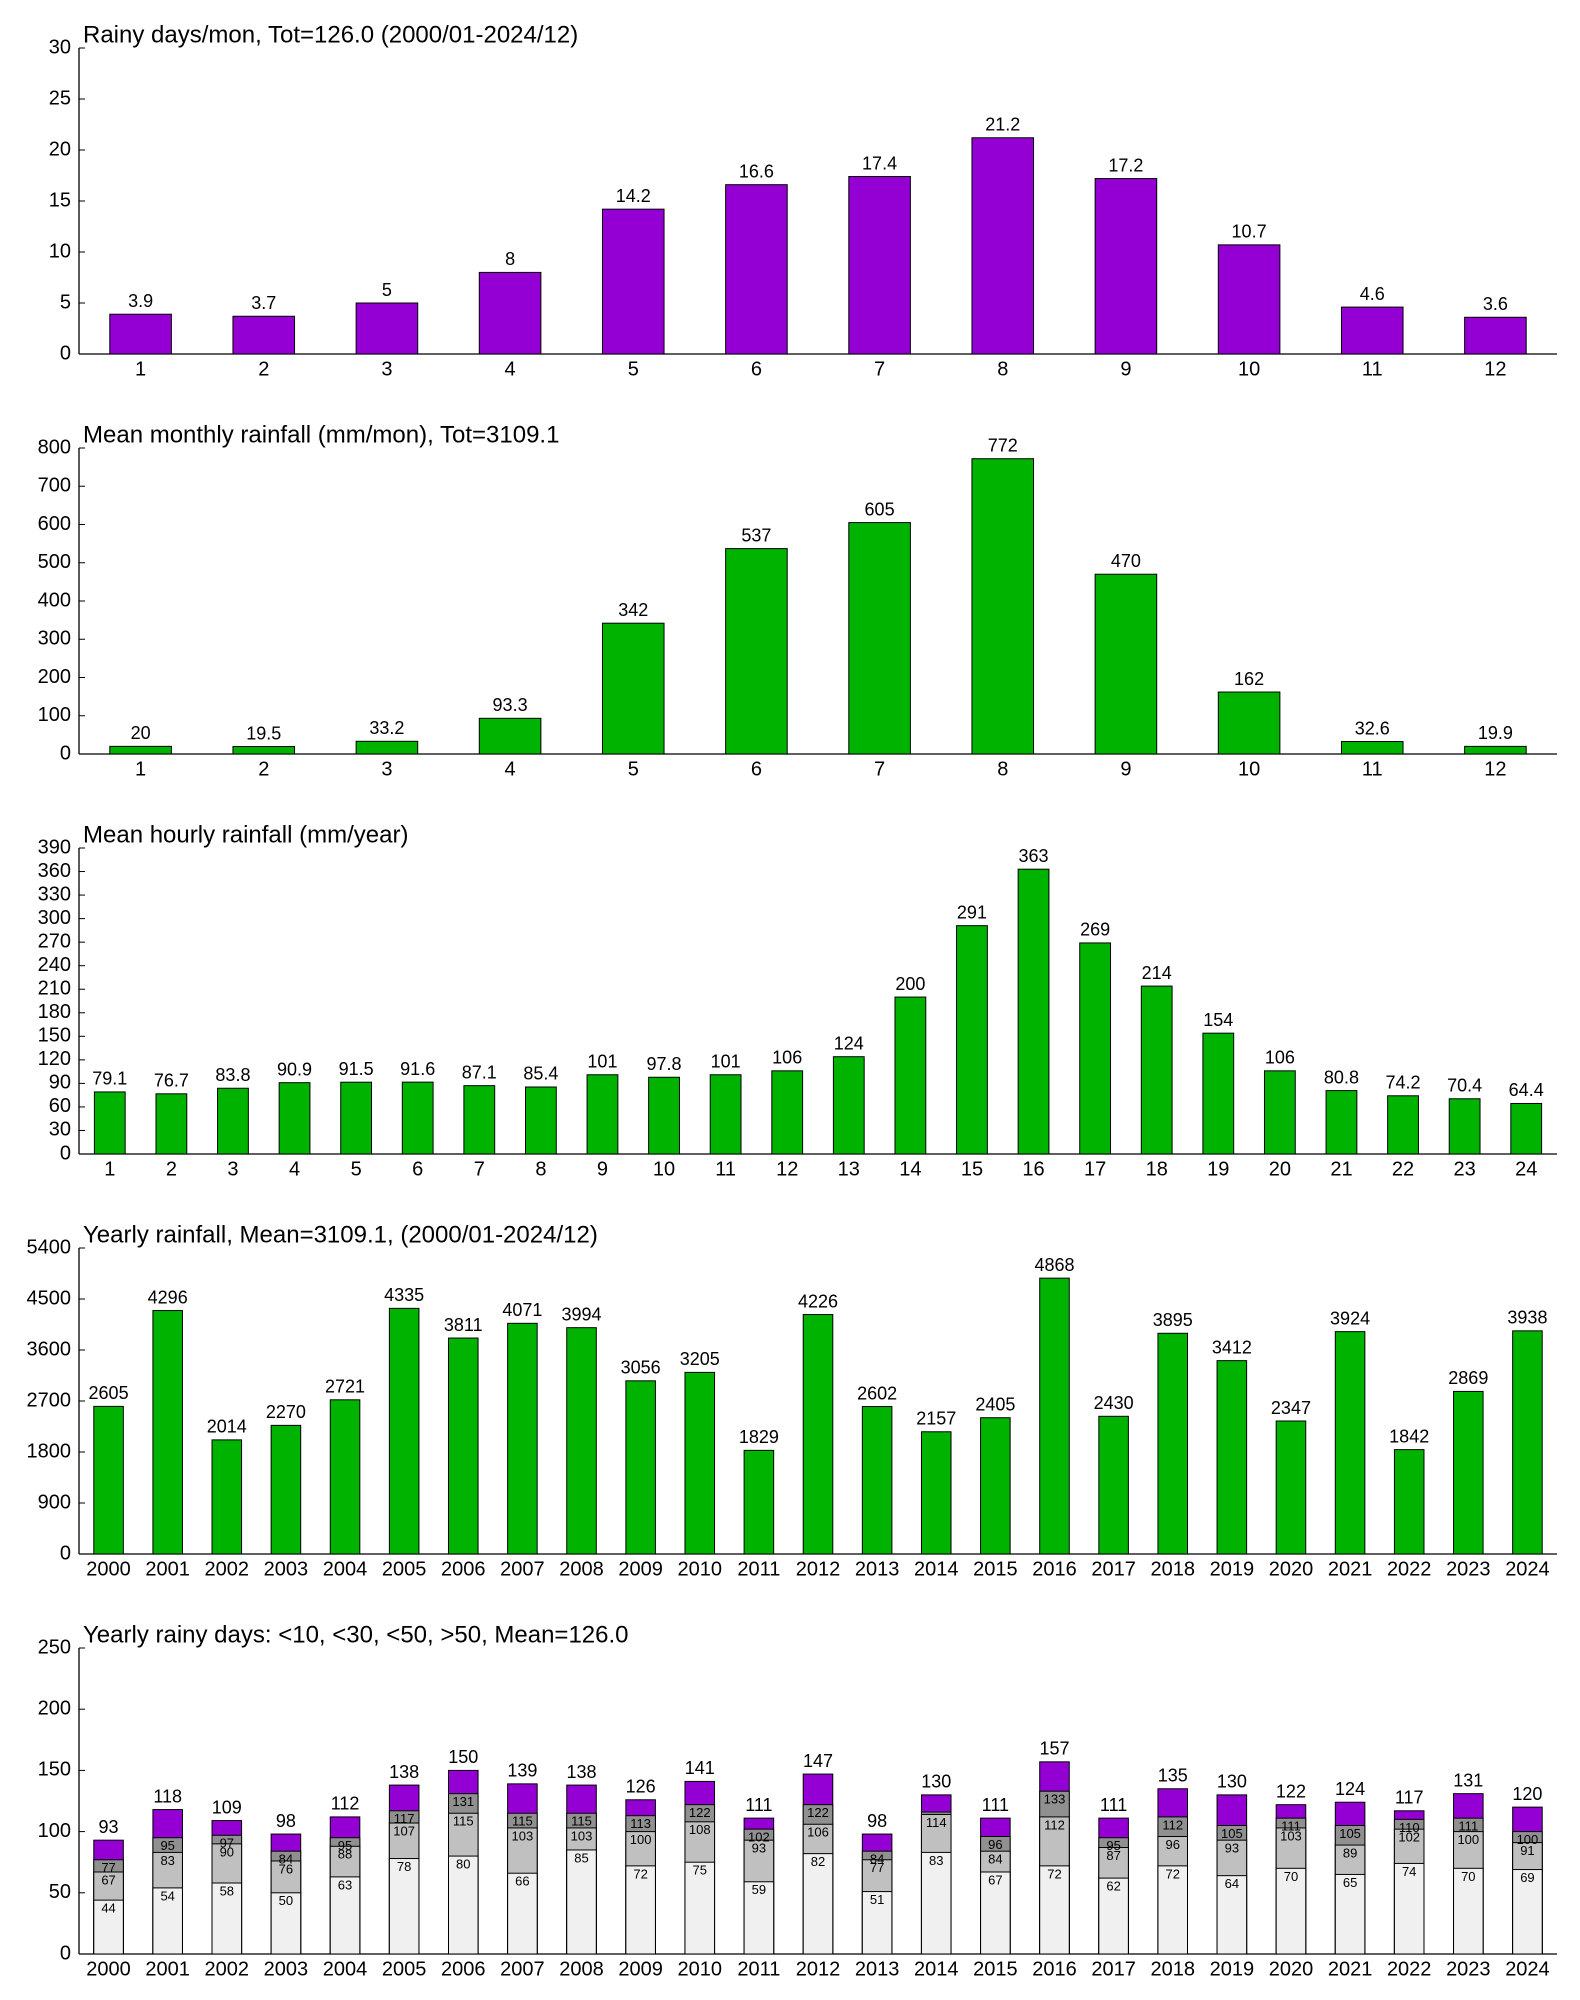 The height and width of the screenshot is (2000, 1580). Describe the element at coordinates (263, 769) in the screenshot. I see `x-tick-label: 2` at that location.